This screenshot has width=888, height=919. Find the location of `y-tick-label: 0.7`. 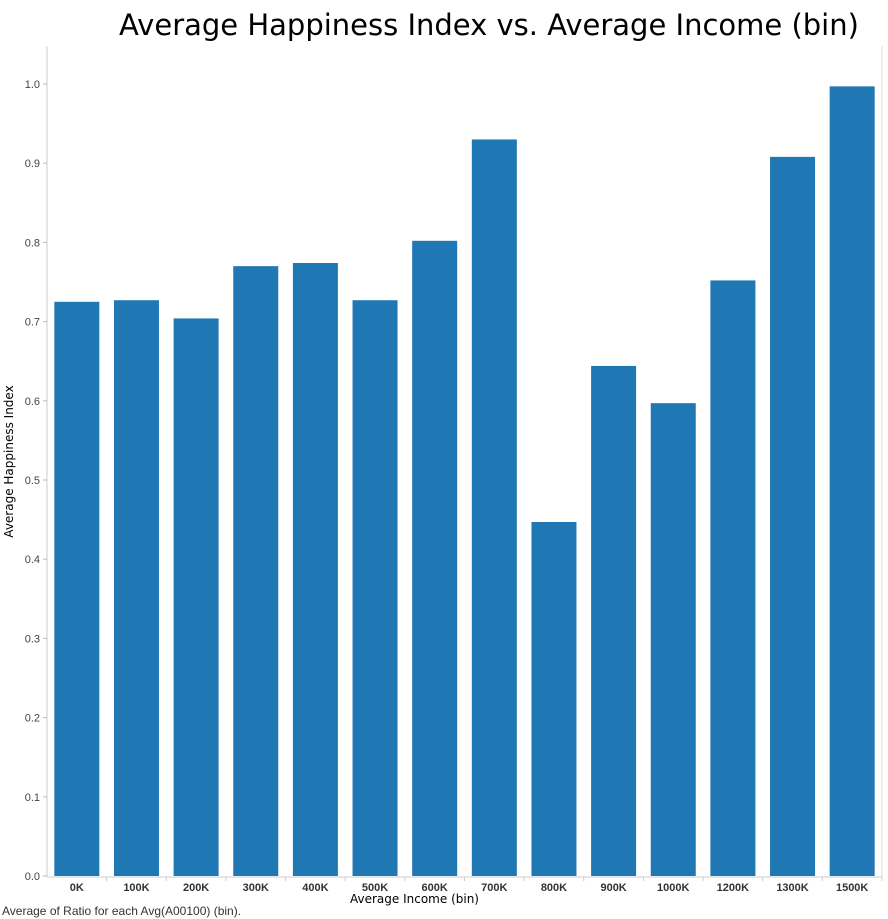

y-tick-label: 0.7 is located at coordinates (32, 323).